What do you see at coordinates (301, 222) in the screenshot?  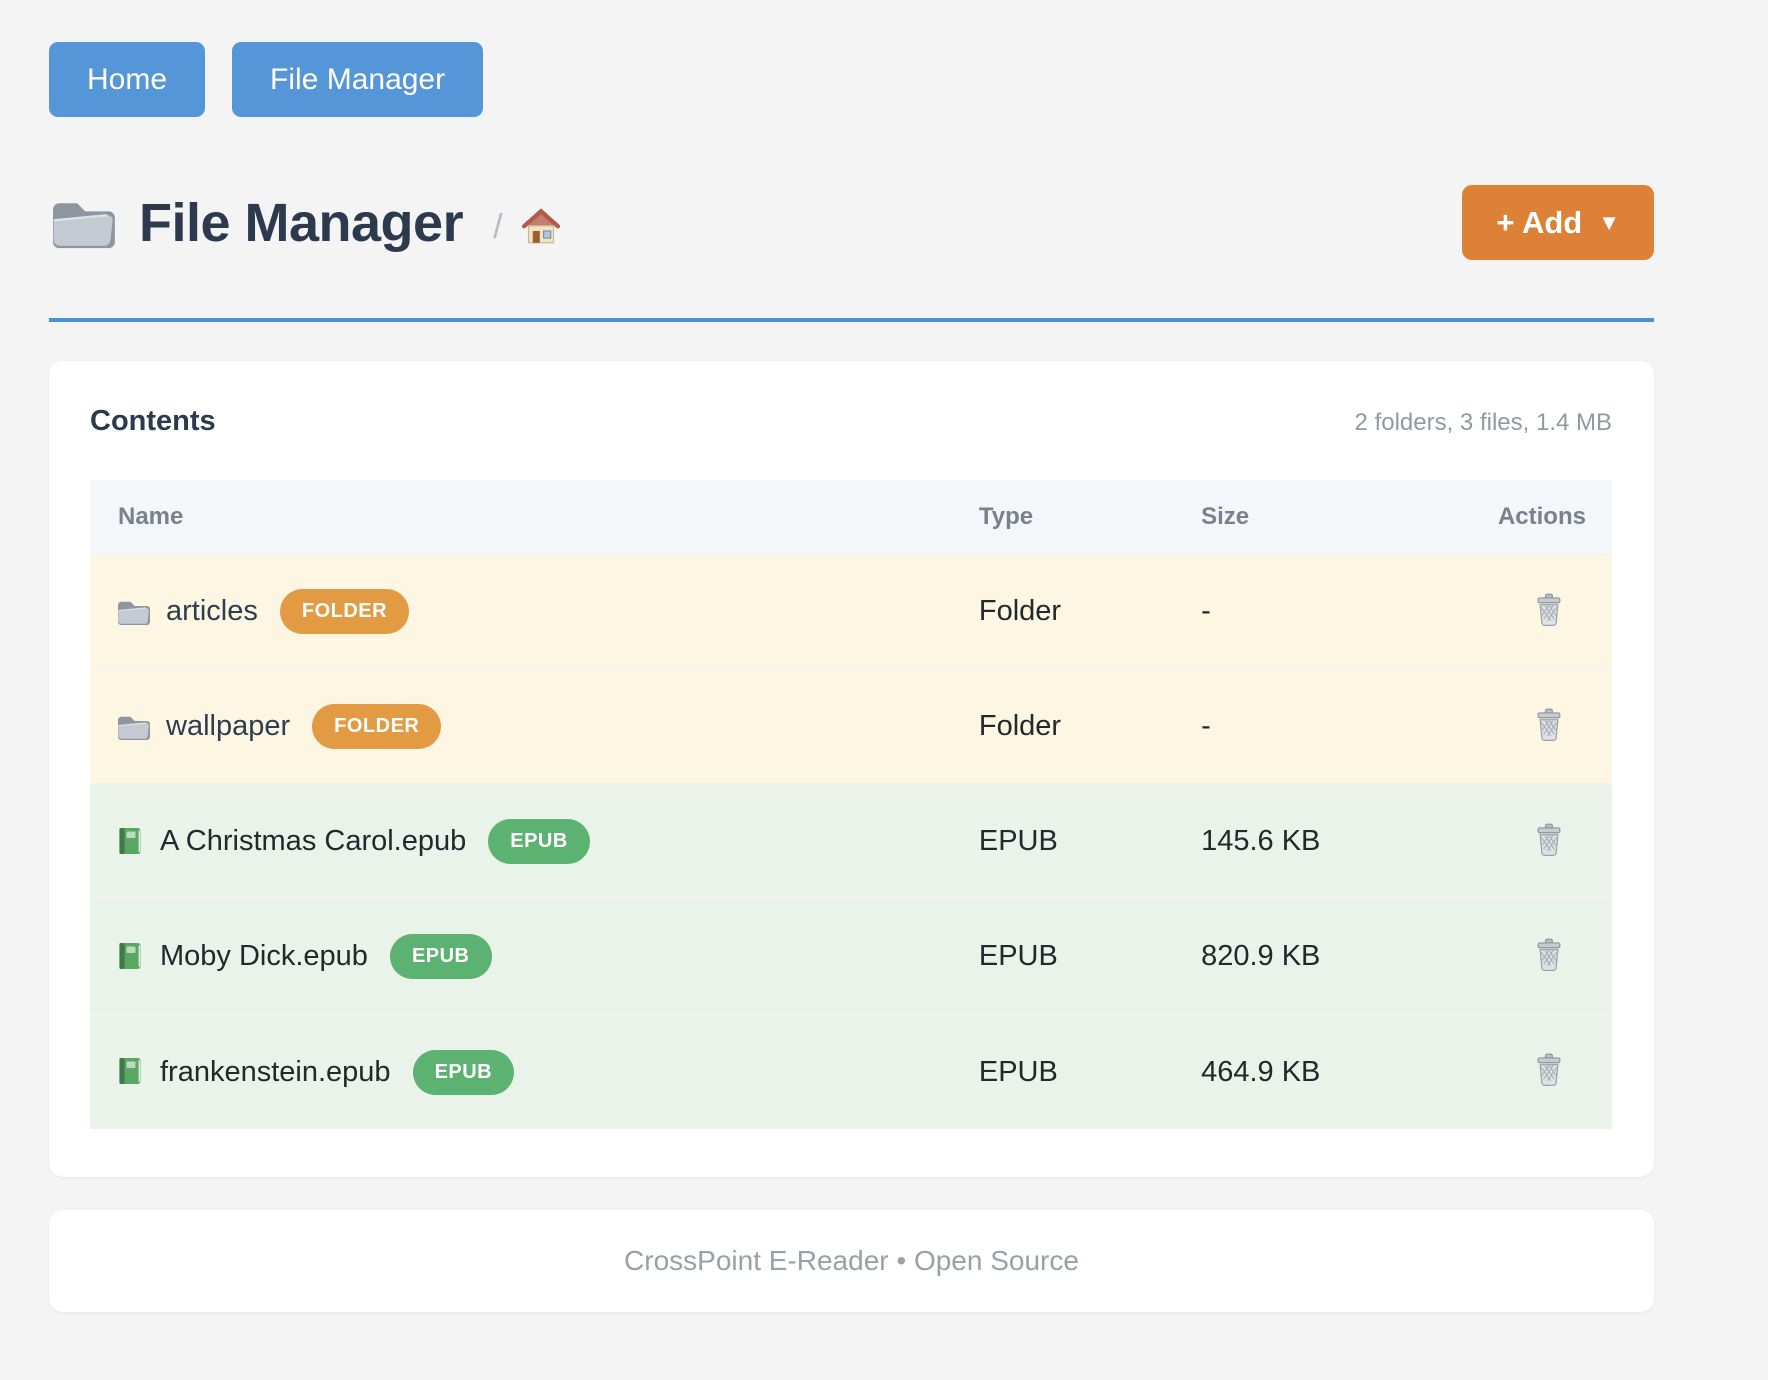 I see `page-title: File Manager` at bounding box center [301, 222].